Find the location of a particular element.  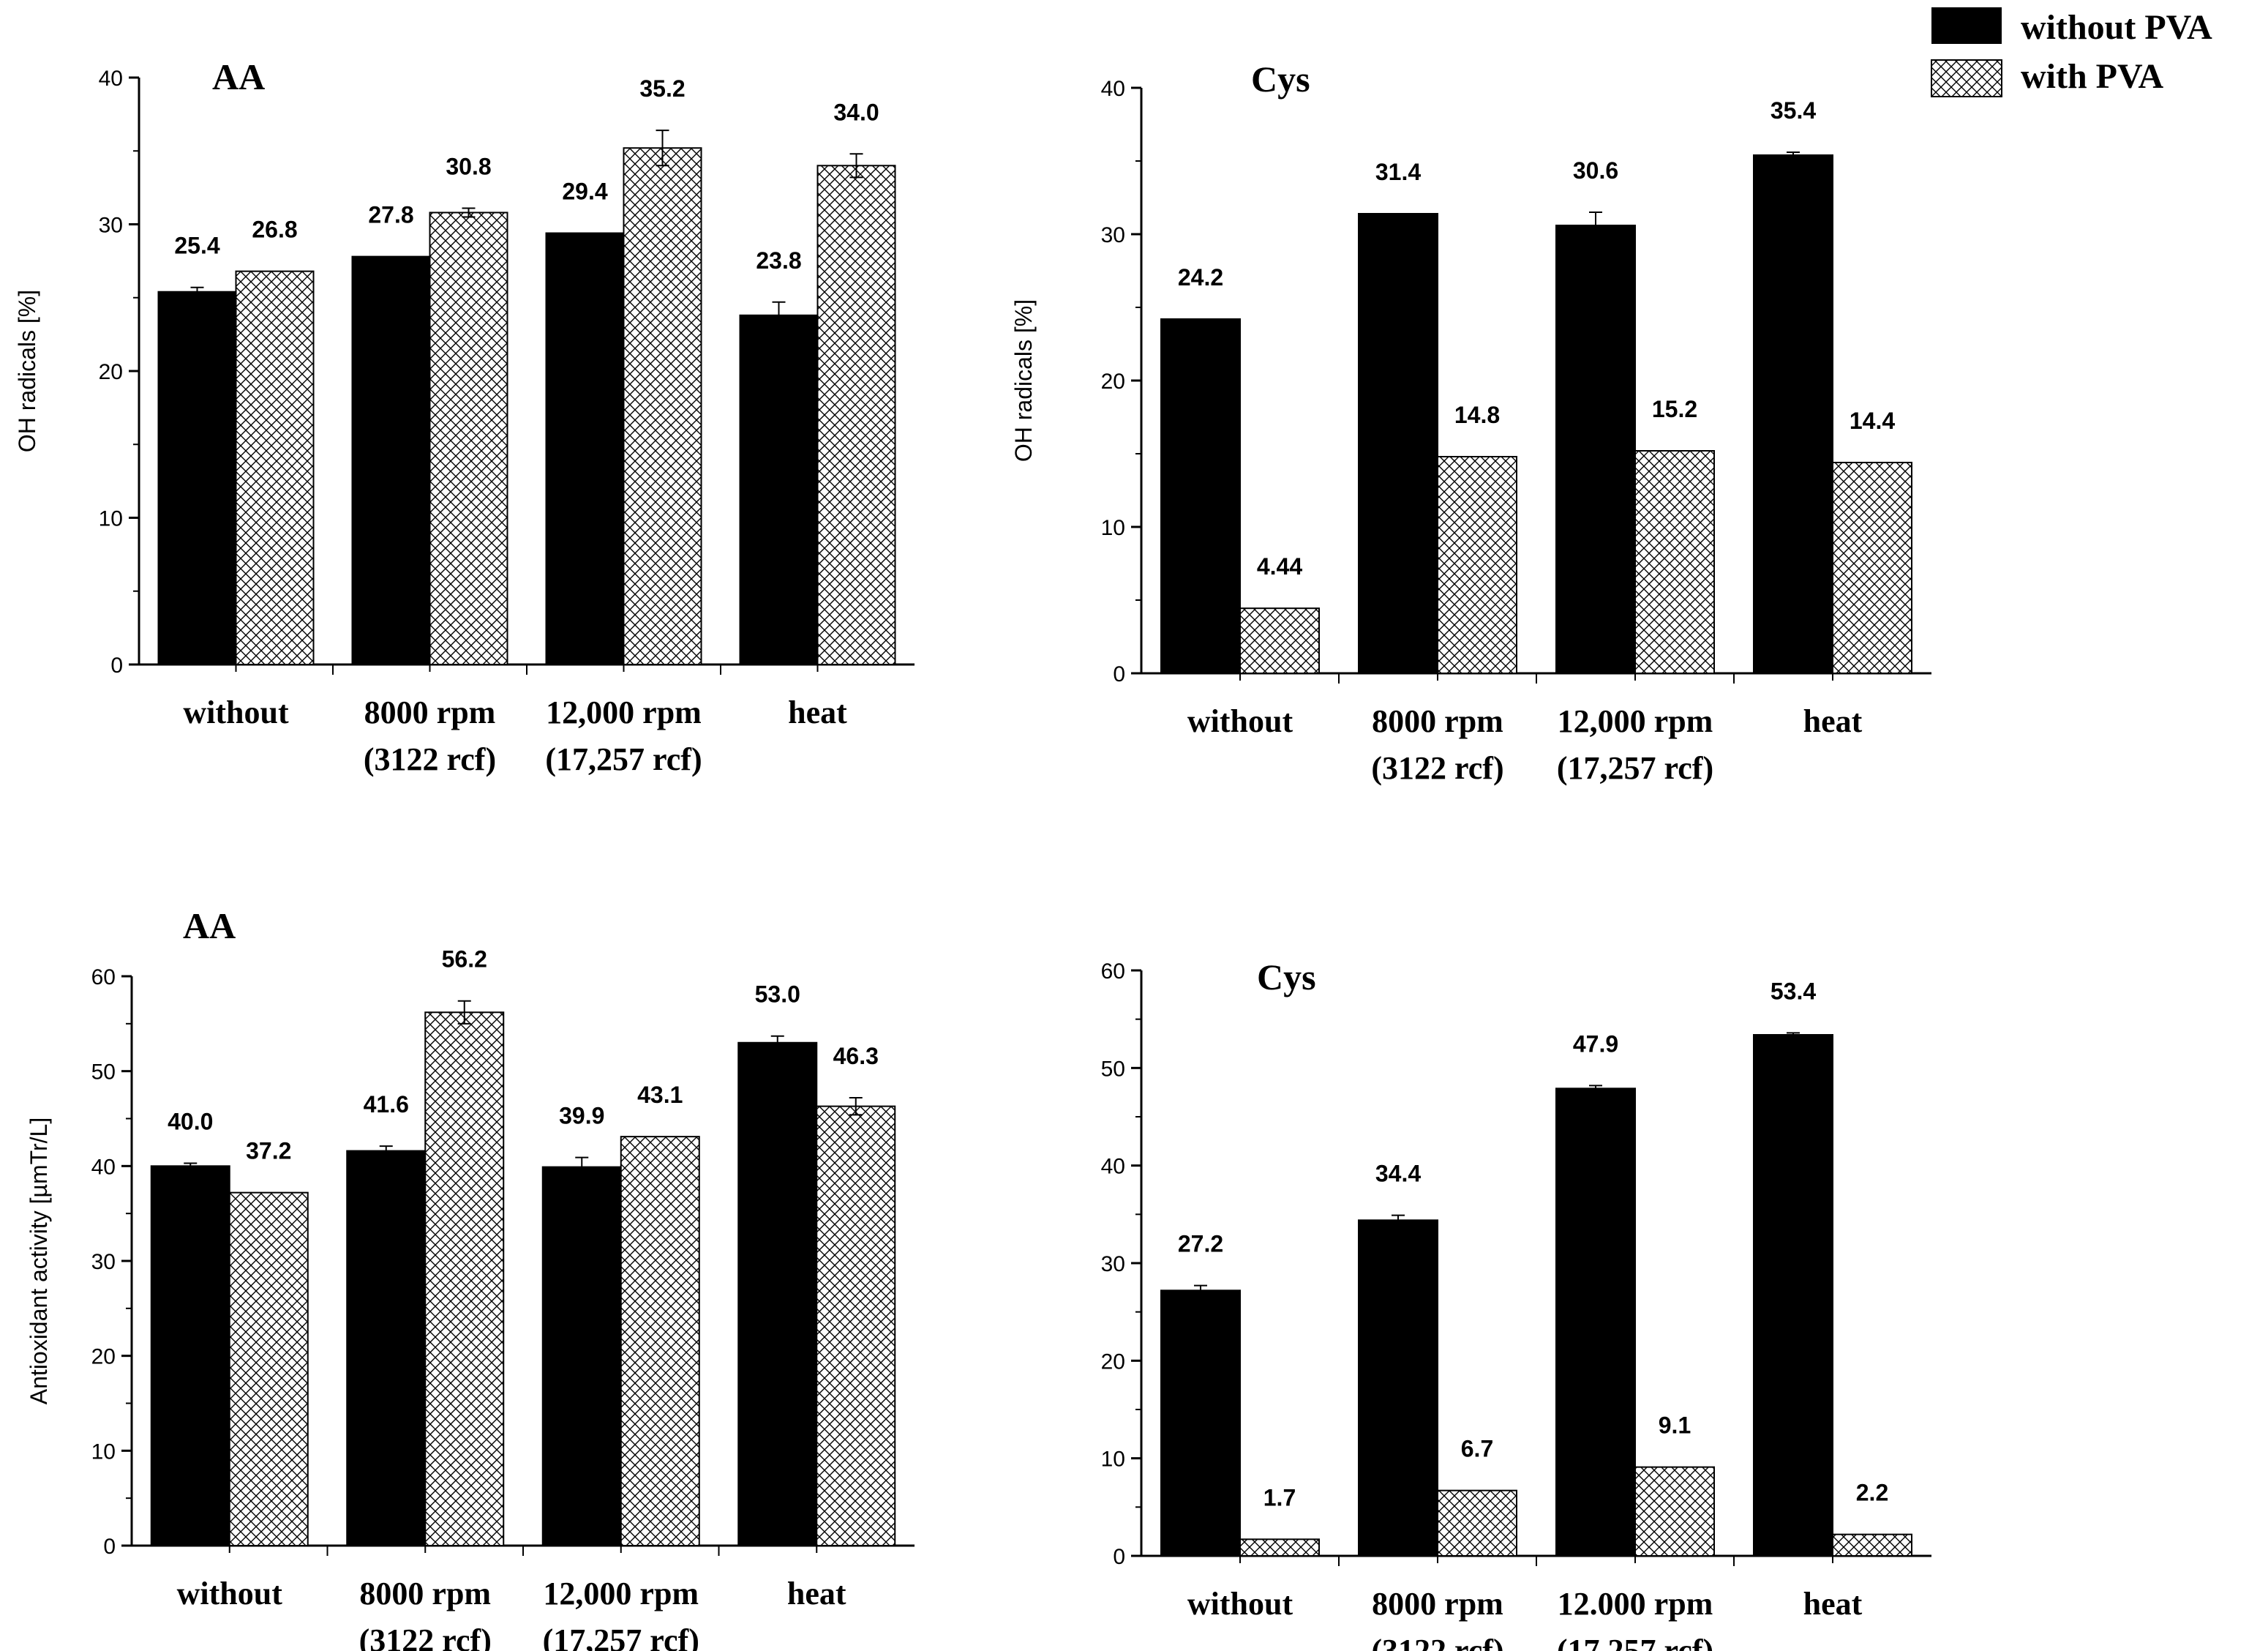

y-axis-label: Antioxidant activity [µmTr/L] is located at coordinates (39, 1260).